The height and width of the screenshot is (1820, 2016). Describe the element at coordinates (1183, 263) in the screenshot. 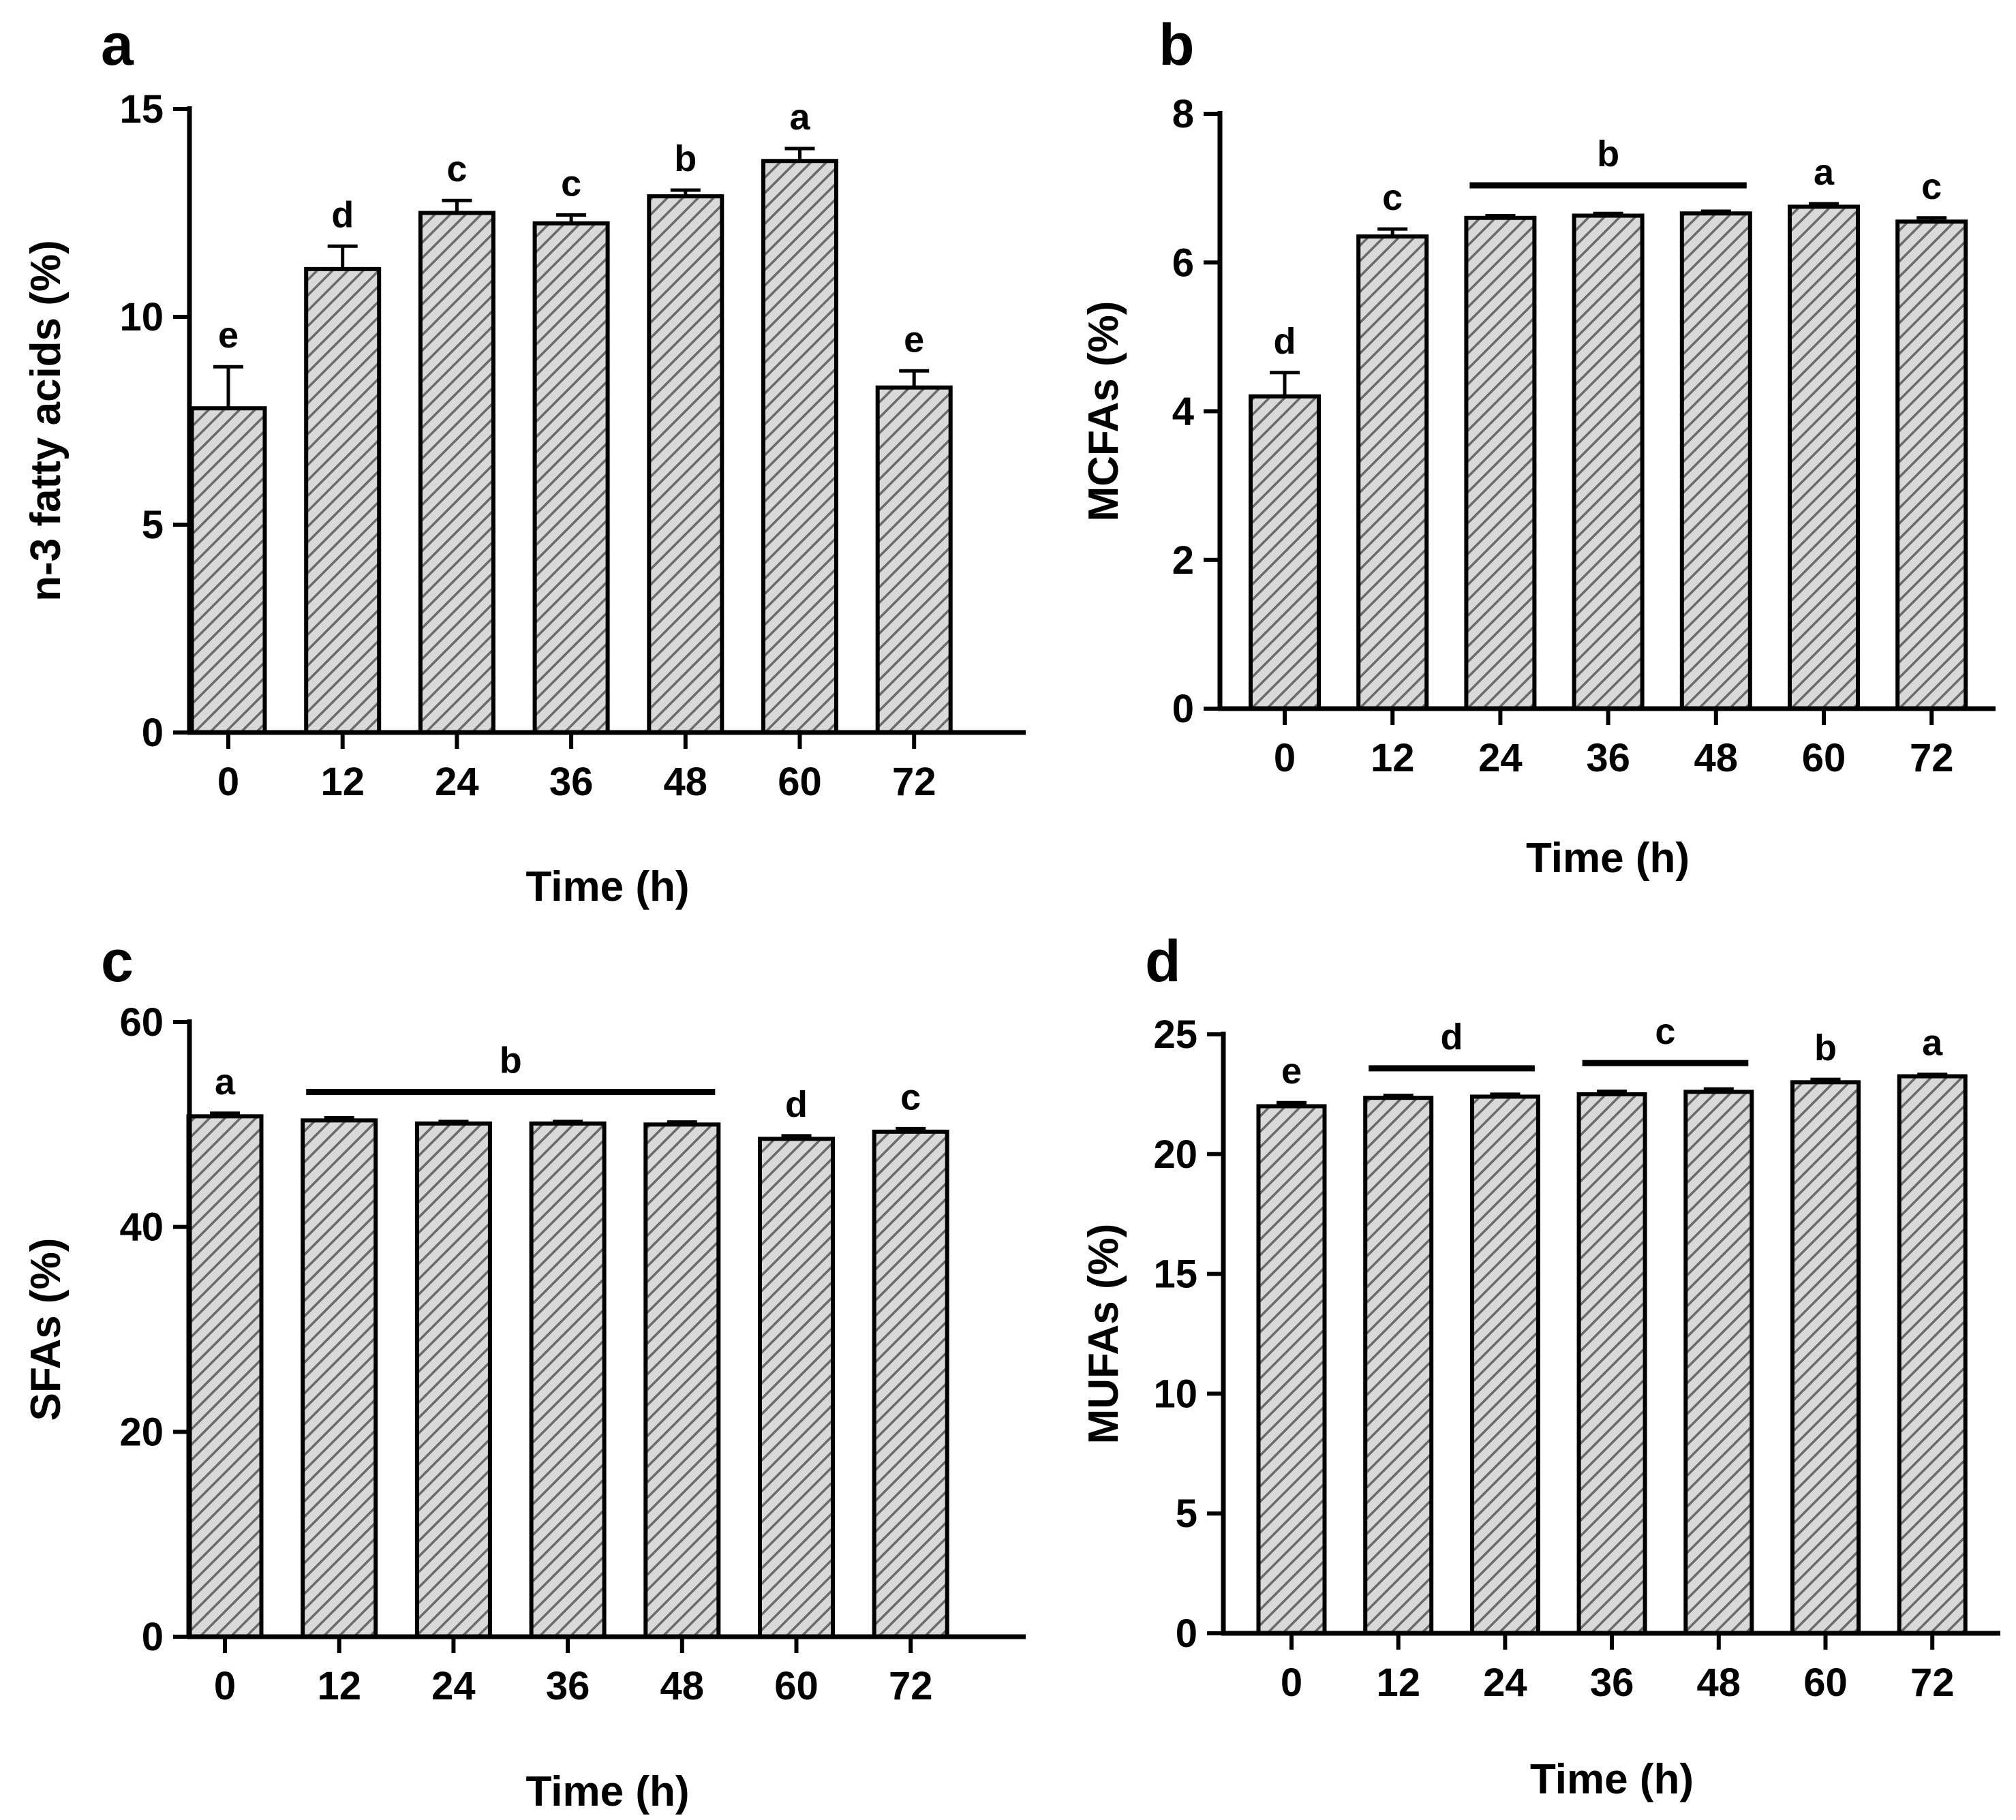

I see `y-tick-label: 6` at that location.